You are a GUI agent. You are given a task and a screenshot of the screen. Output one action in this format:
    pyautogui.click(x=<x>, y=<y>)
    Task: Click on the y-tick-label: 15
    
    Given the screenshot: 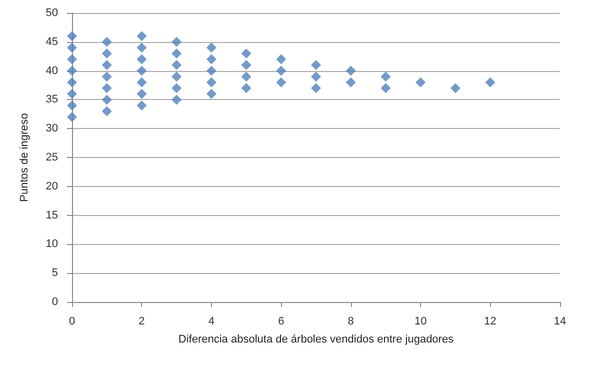 What is the action you would take?
    pyautogui.click(x=52, y=215)
    